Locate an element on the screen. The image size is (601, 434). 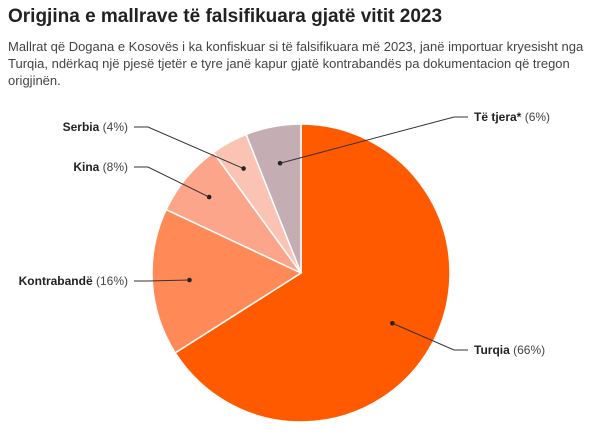
slice-label: Të tjera* (6%) is located at coordinates (512, 117).